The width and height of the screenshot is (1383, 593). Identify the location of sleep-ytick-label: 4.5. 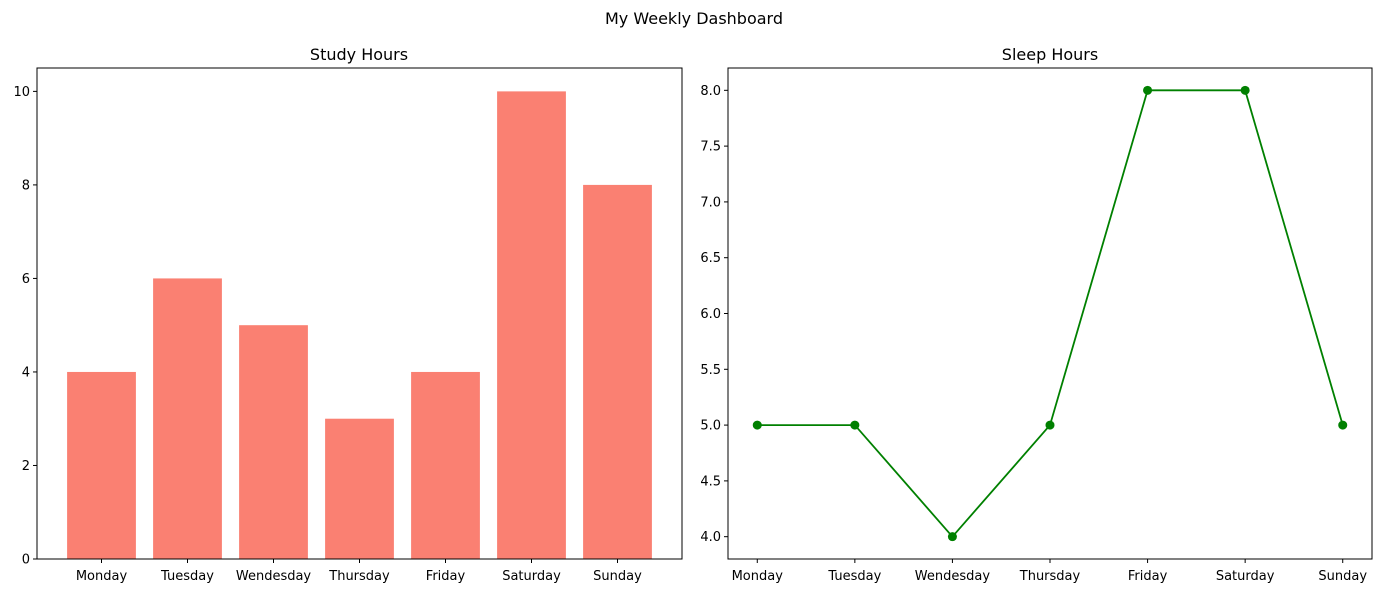
(710, 481).